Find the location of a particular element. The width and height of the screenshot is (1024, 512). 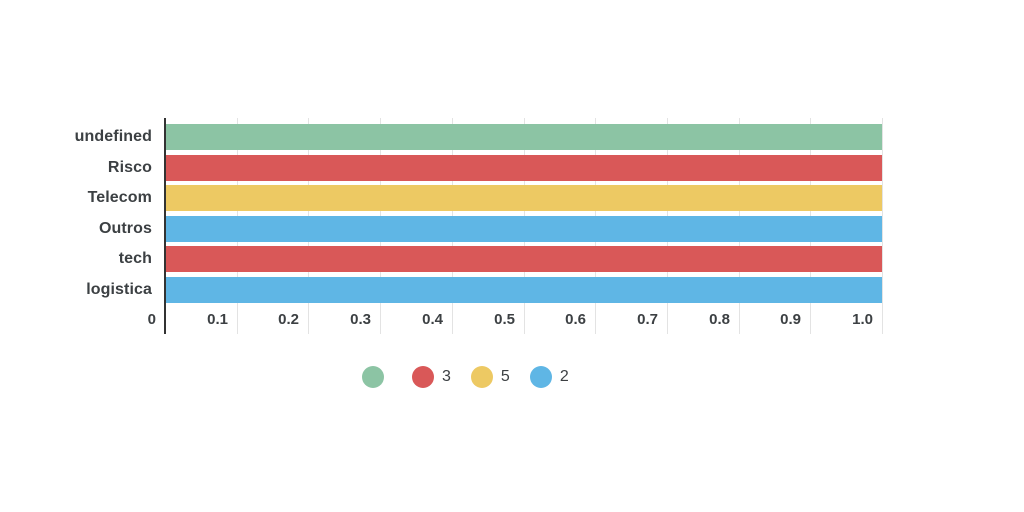

x-tick-label: 0.9 is located at coordinates (790, 319).